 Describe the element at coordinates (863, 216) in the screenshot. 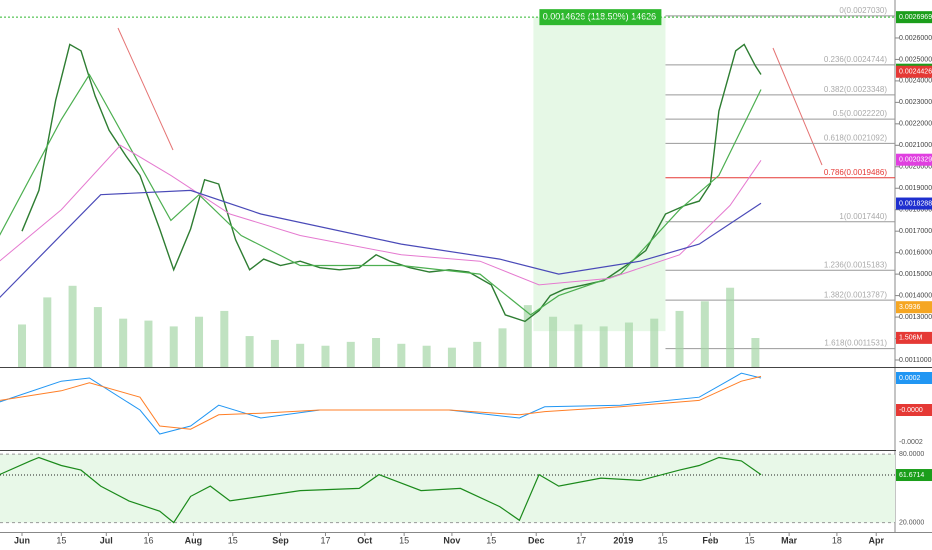

I see `fib-label: 1(0.0017440)` at that location.